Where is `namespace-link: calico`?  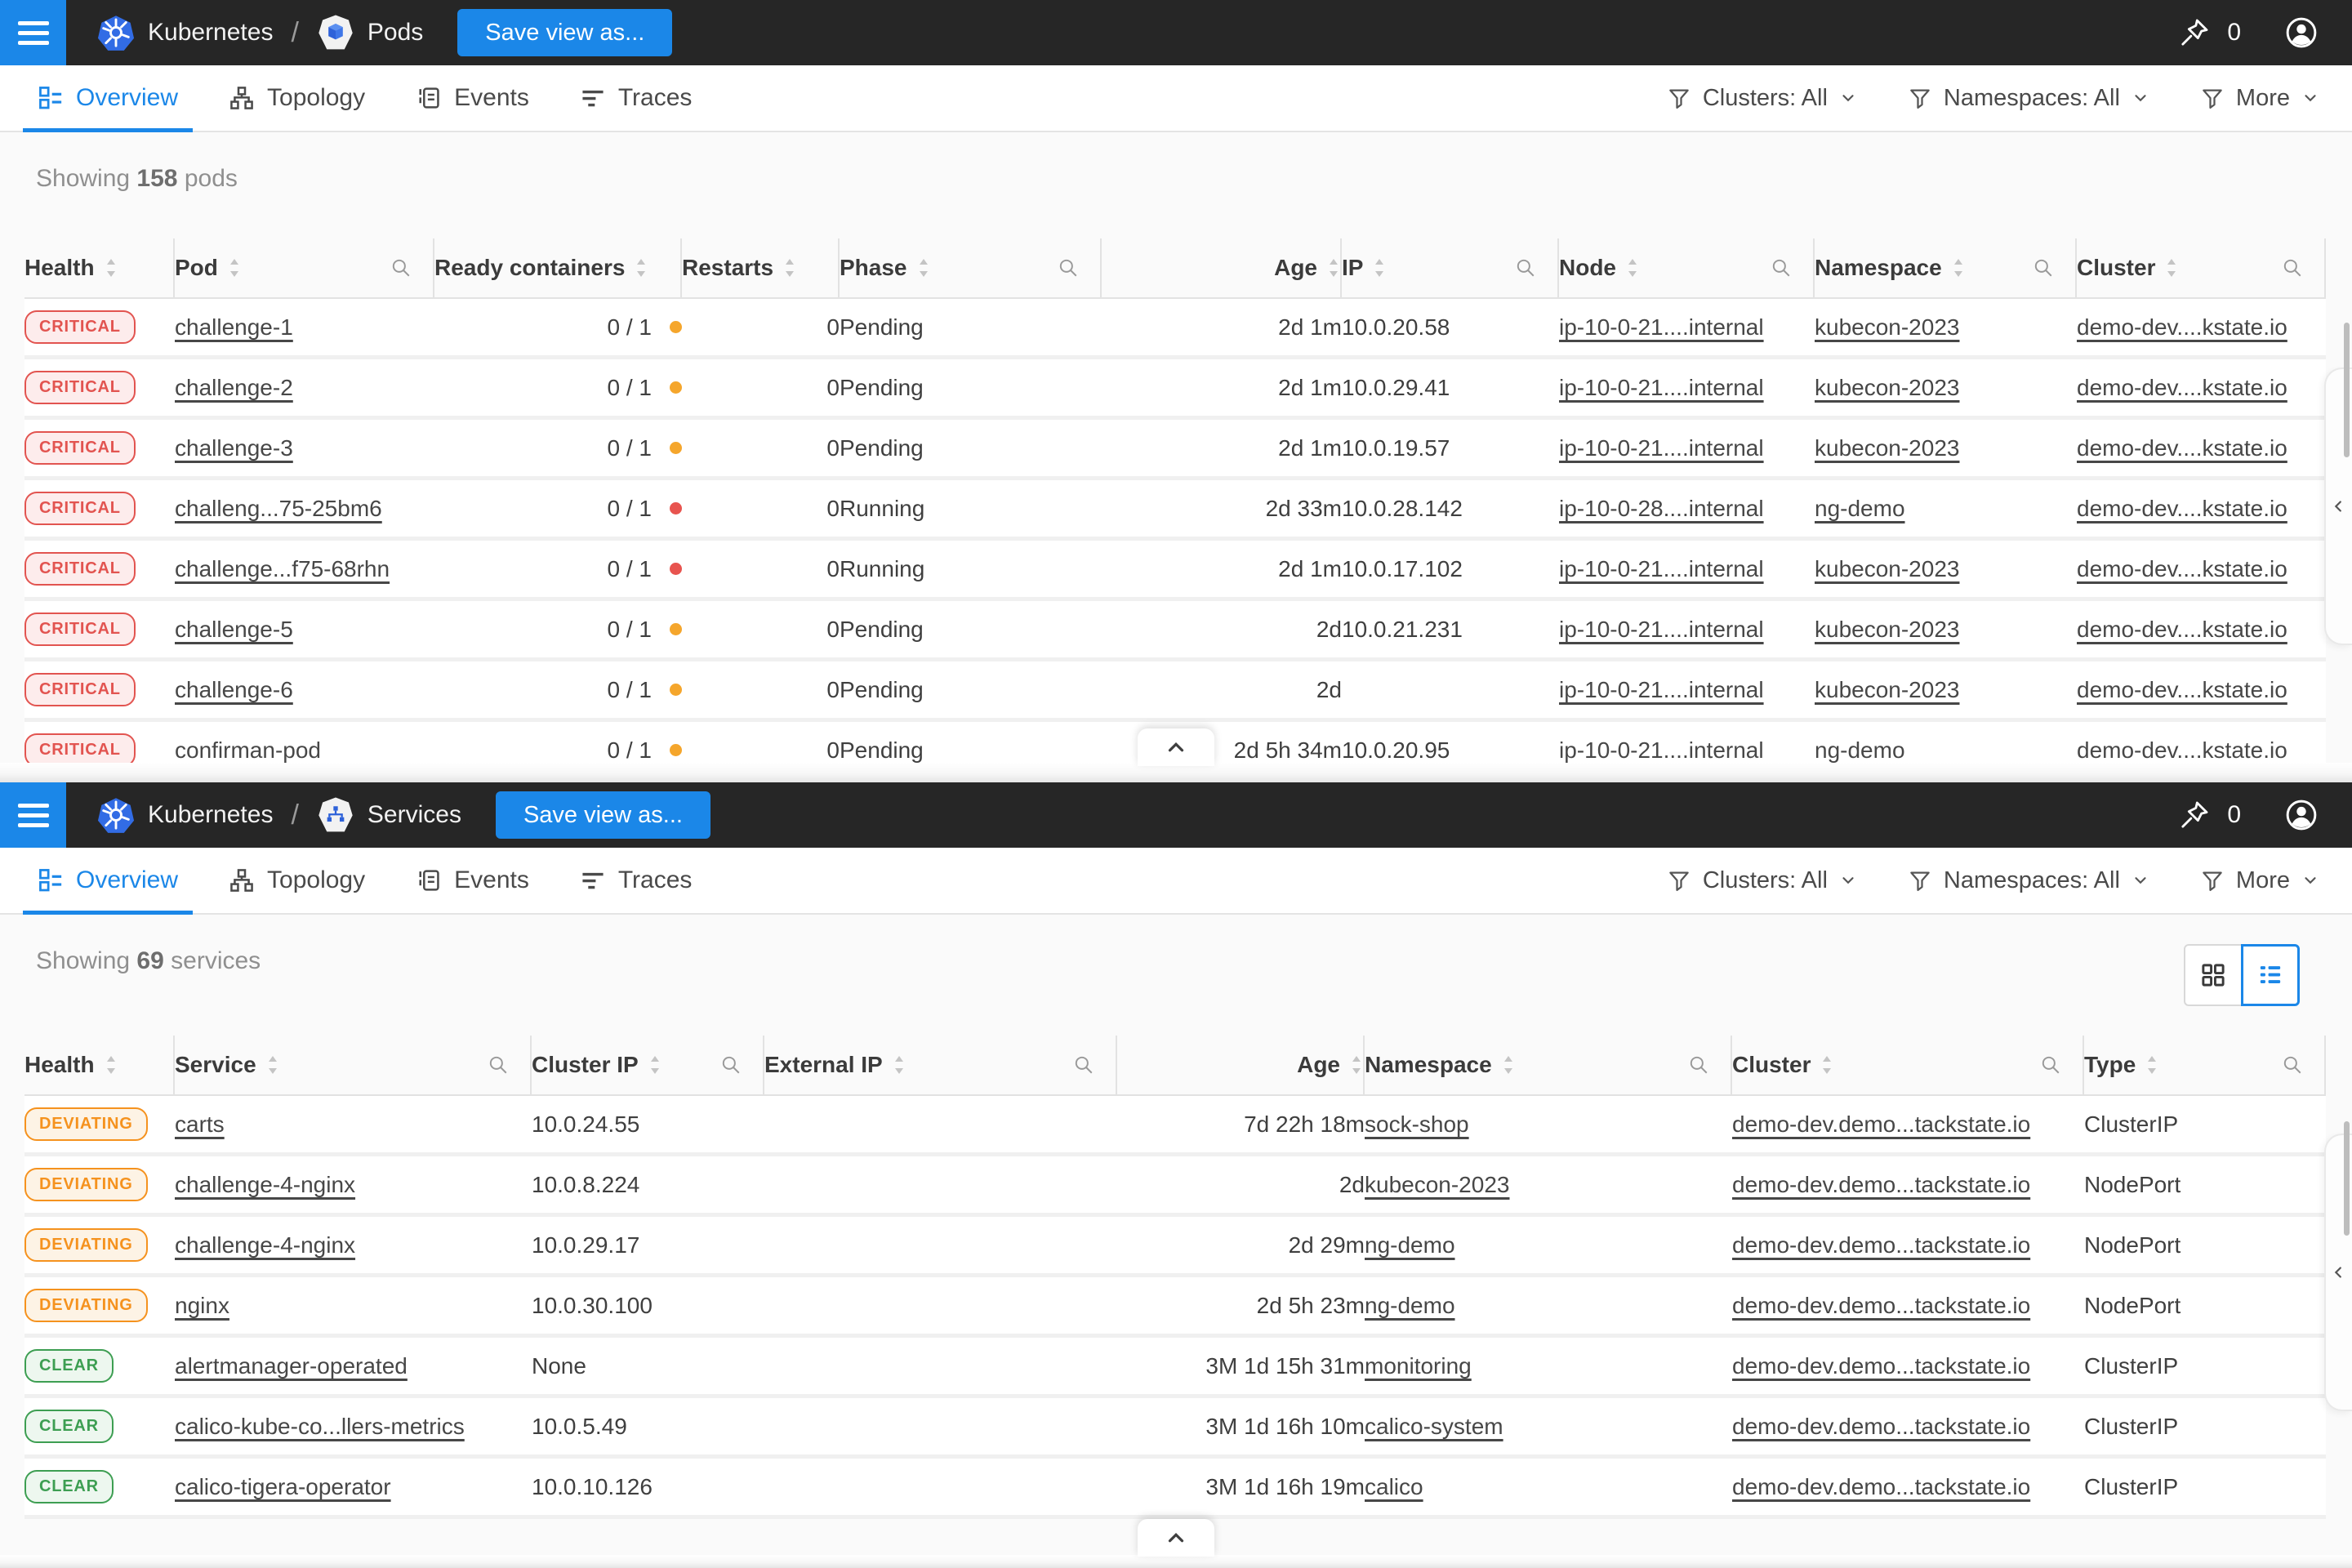 namespace-link: calico is located at coordinates (1394, 1486).